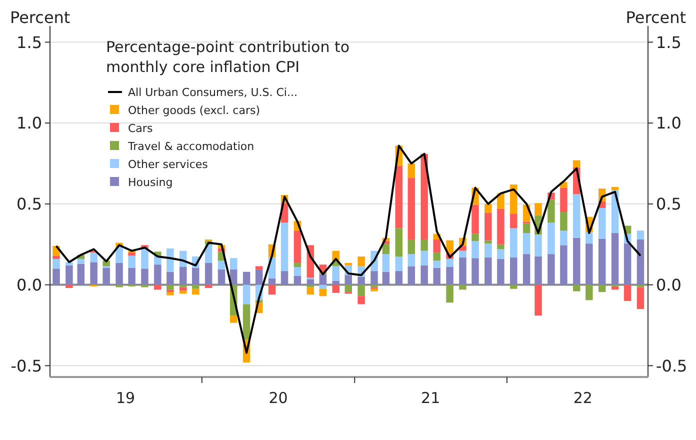  What do you see at coordinates (669, 284) in the screenshot?
I see `y2-tick-label: 0.0` at bounding box center [669, 284].